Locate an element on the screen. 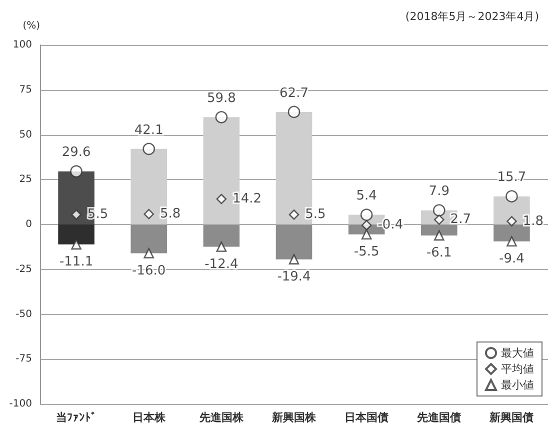 The height and width of the screenshot is (436, 552). data-label: -9.4 is located at coordinates (511, 259).